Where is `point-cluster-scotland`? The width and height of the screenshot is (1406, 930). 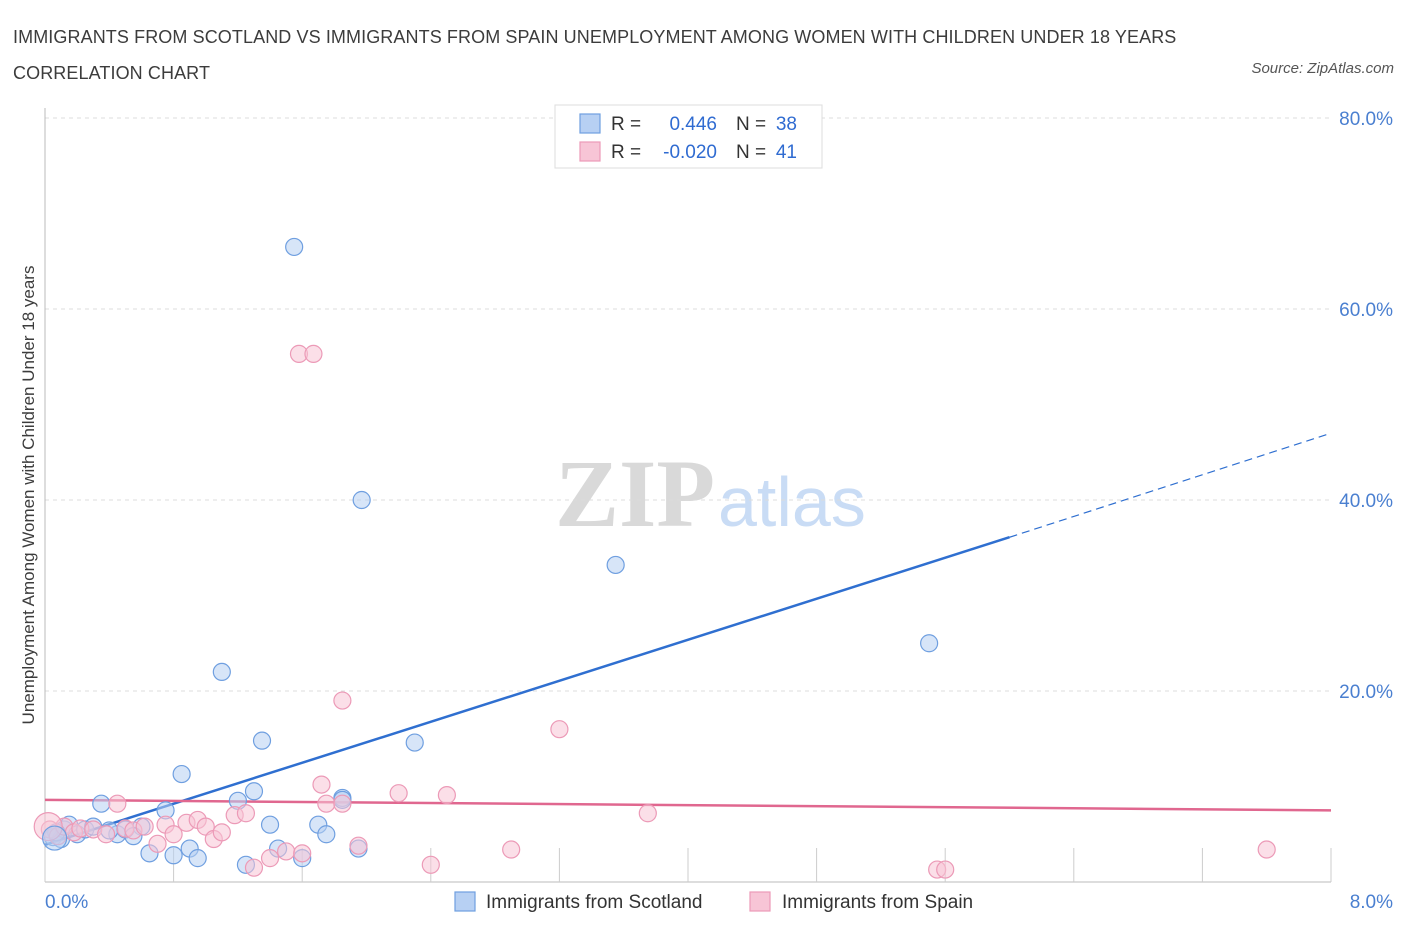 point-cluster-scotland is located at coordinates (55, 838).